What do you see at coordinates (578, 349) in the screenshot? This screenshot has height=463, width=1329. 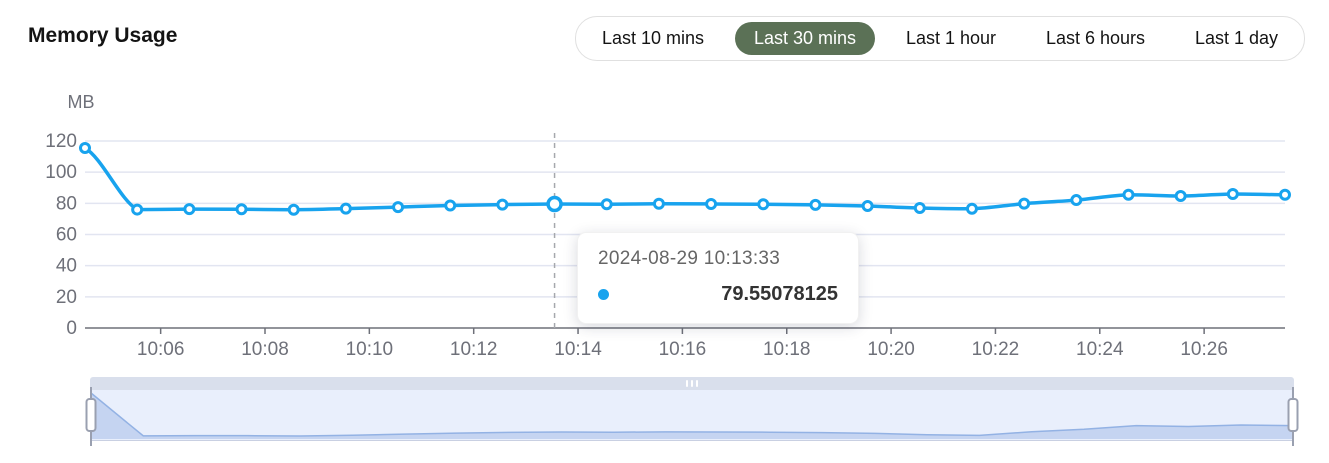 I see `svg-text: 10:14` at bounding box center [578, 349].